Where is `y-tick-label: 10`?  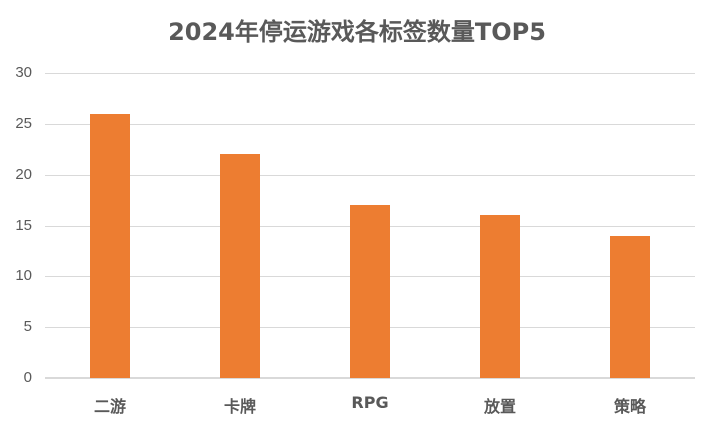
y-tick-label: 10 is located at coordinates (23, 276).